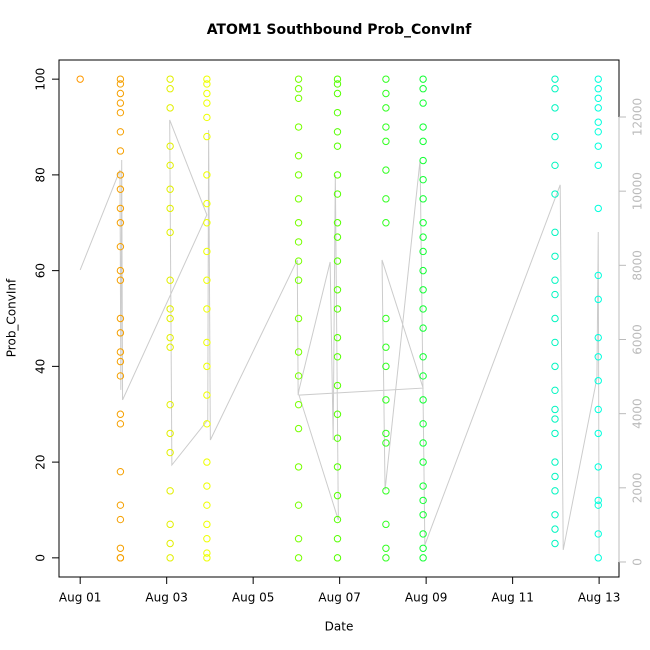  What do you see at coordinates (638, 562) in the screenshot?
I see `y2-tick-label: 0` at bounding box center [638, 562].